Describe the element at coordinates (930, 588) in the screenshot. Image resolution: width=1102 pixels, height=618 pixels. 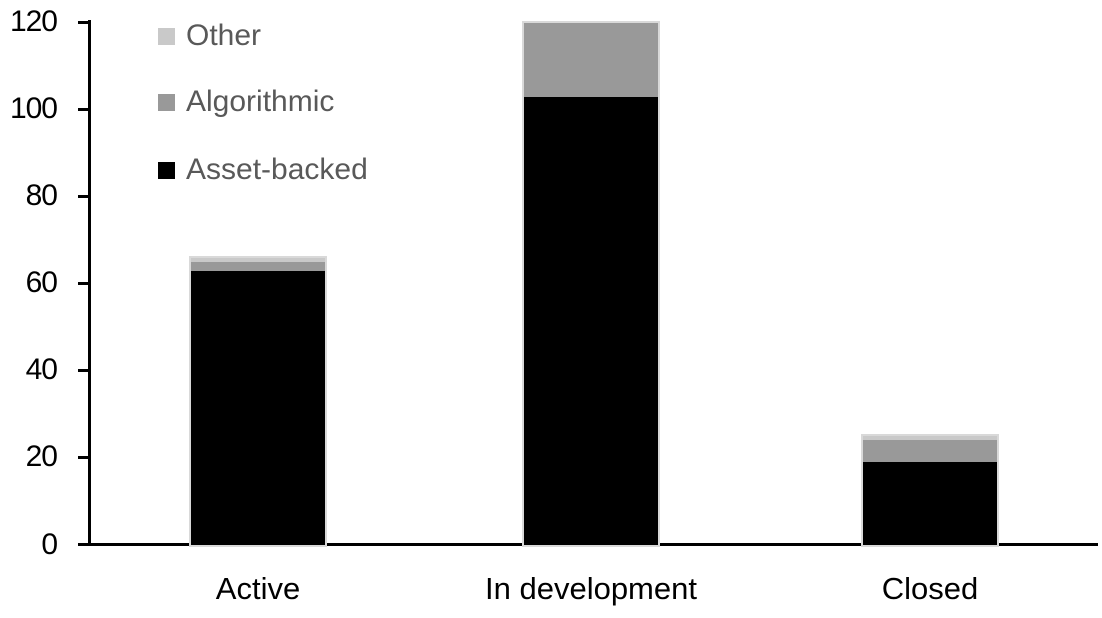
I see `x-axis-label-closed: Closed` at that location.